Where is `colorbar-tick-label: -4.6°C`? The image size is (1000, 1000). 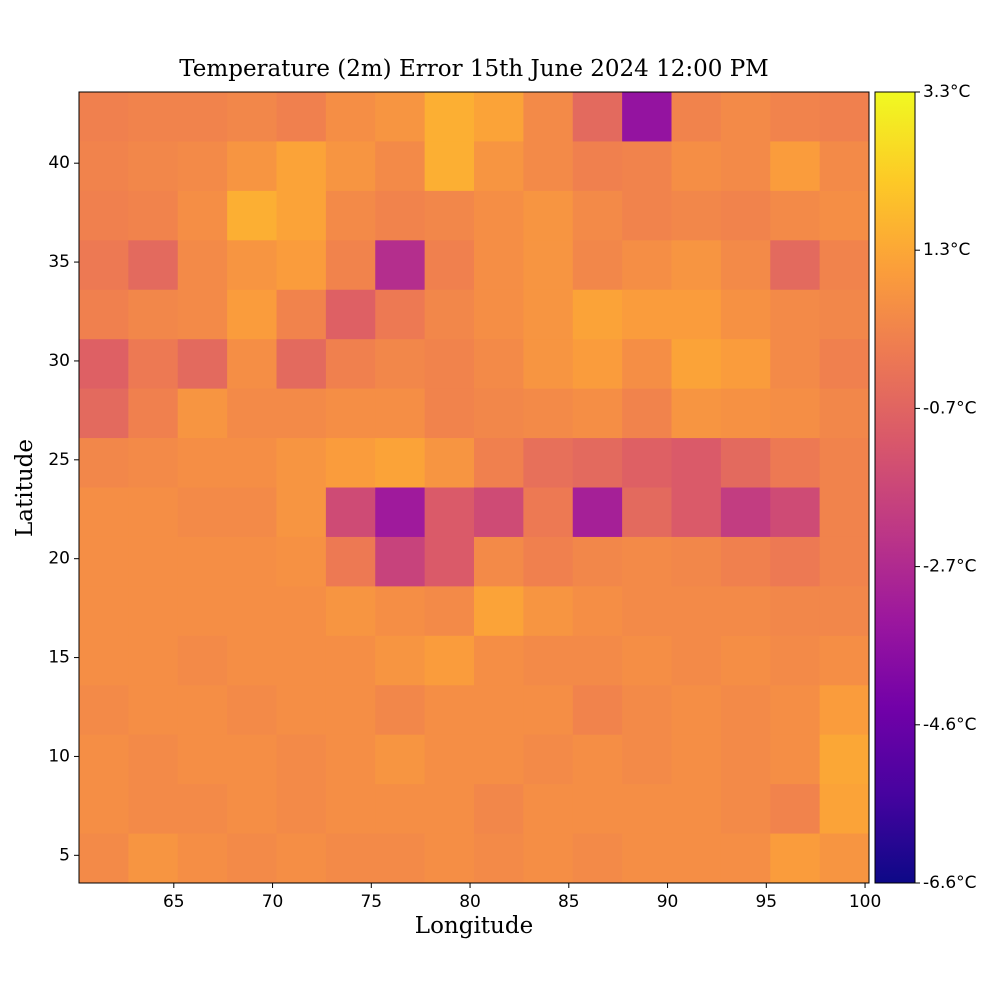
colorbar-tick-label: -4.6°C is located at coordinates (950, 725).